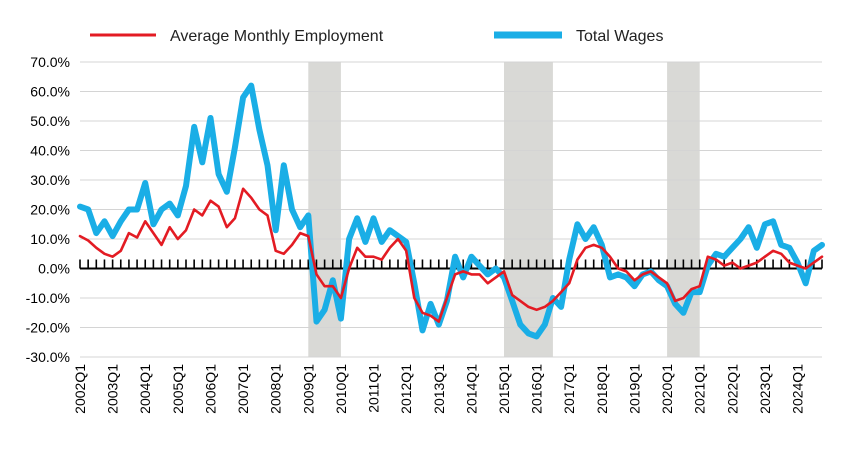 The image size is (850, 454). What do you see at coordinates (50, 239) in the screenshot?
I see `y-tick-label: 10.0%` at bounding box center [50, 239].